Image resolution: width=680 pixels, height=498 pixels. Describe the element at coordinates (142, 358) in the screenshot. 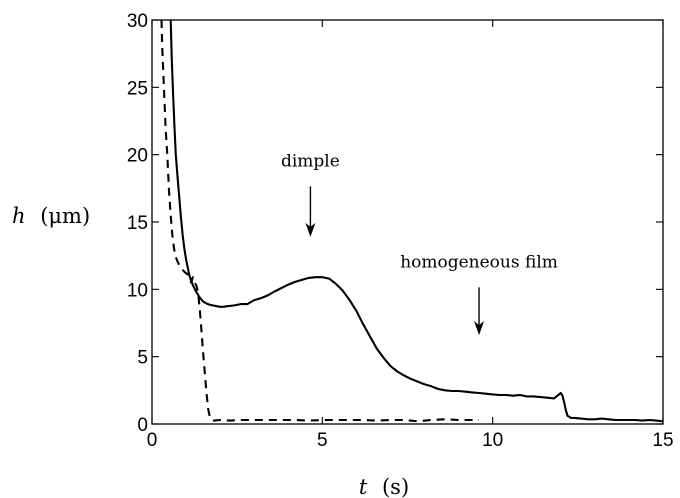

I see `y-tick-label: 5` at that location.